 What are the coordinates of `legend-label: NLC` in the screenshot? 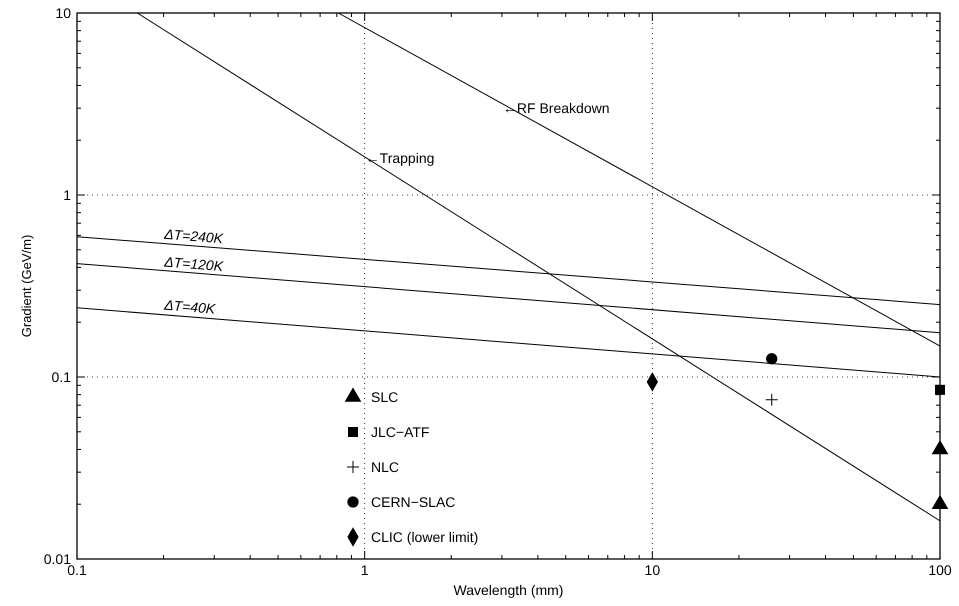 It's located at (385, 466).